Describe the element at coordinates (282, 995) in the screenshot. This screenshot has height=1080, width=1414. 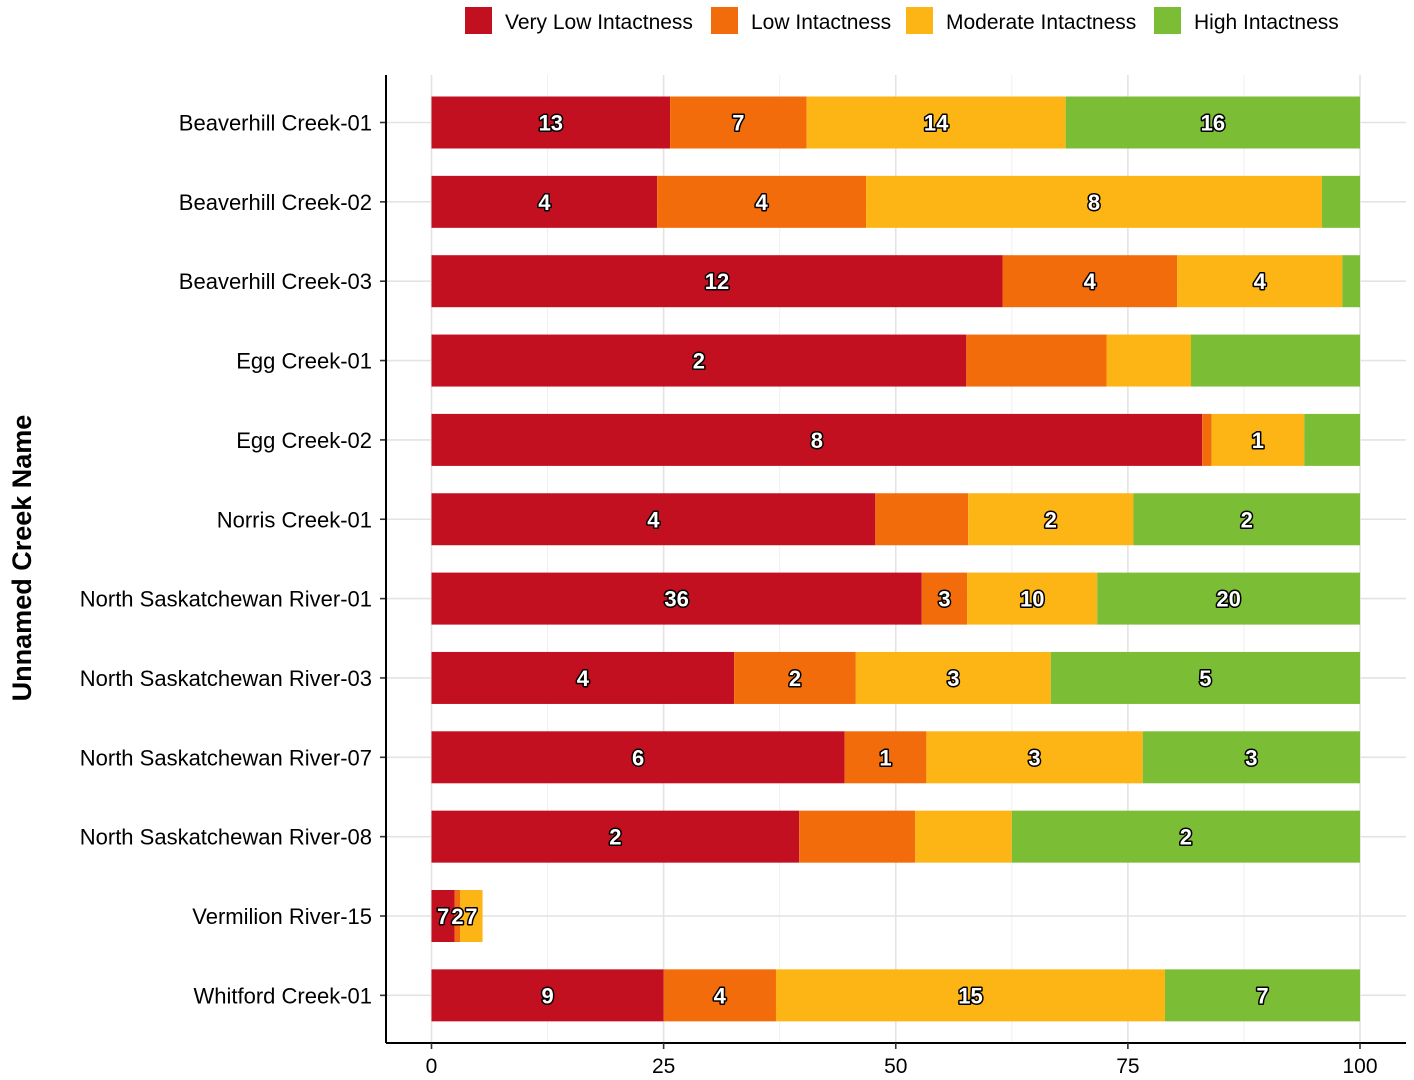
I see `category-label: Whitford Creek-01` at that location.